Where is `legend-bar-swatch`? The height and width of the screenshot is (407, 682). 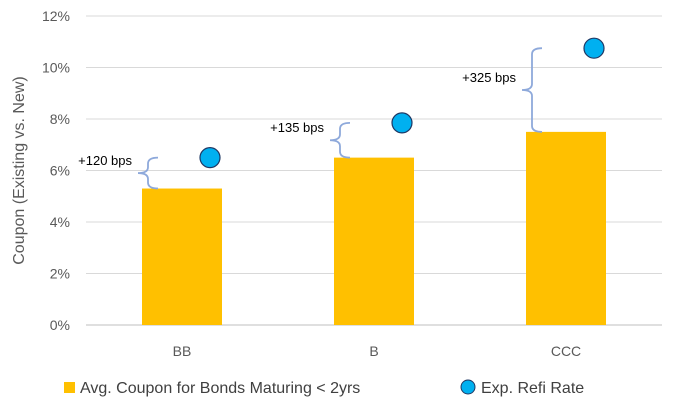
legend-bar-swatch is located at coordinates (69, 387).